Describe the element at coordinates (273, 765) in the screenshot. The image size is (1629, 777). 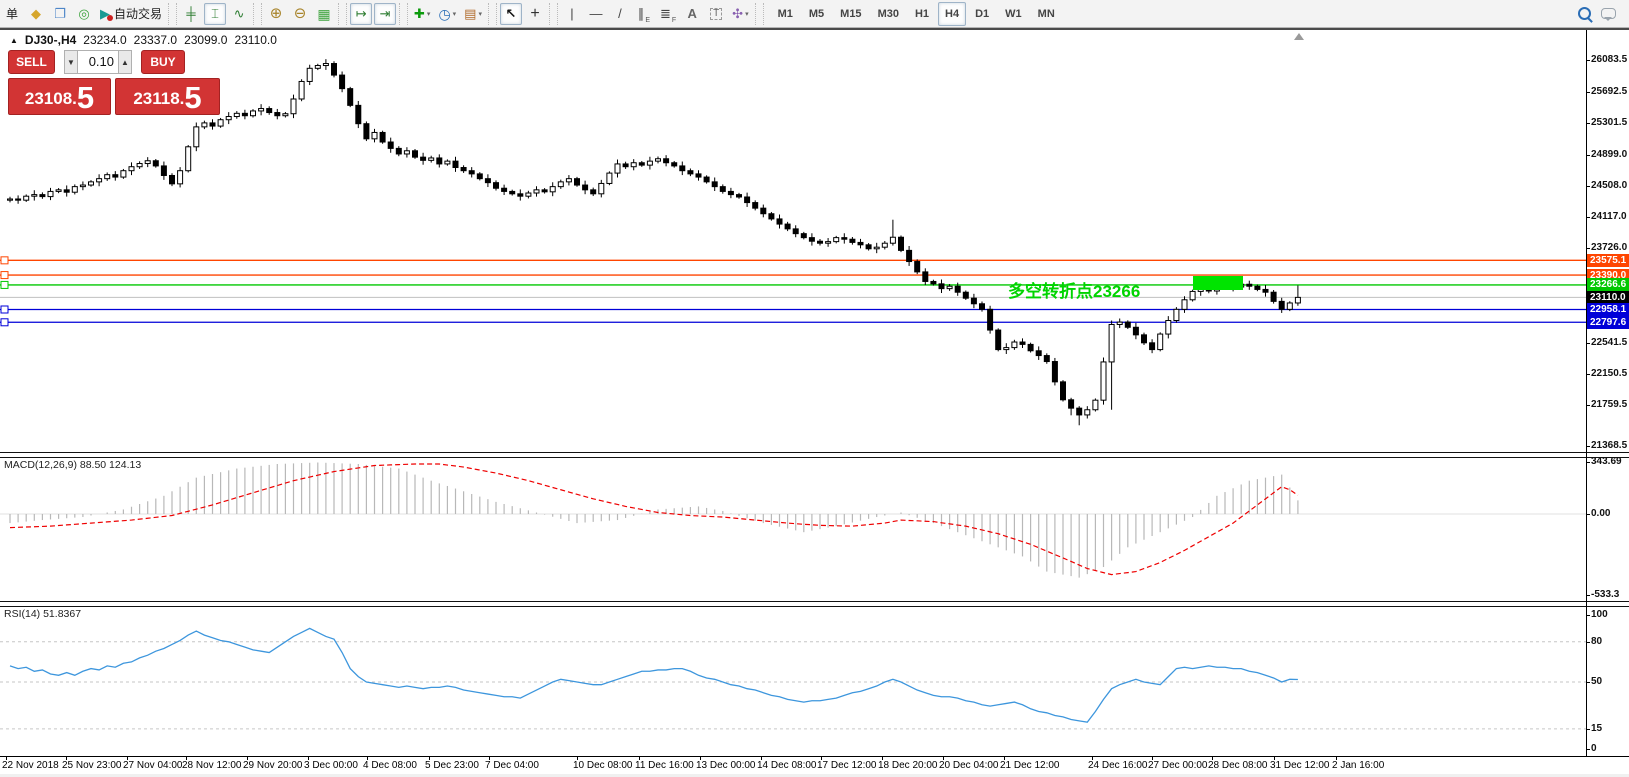
I see `date-axis-label: 29 Nov 20:00` at that location.